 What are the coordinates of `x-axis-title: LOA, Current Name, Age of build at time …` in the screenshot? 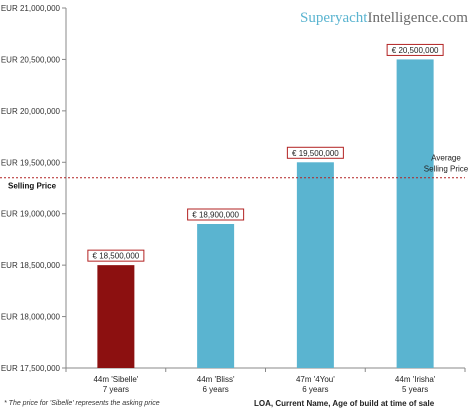 It's located at (344, 403).